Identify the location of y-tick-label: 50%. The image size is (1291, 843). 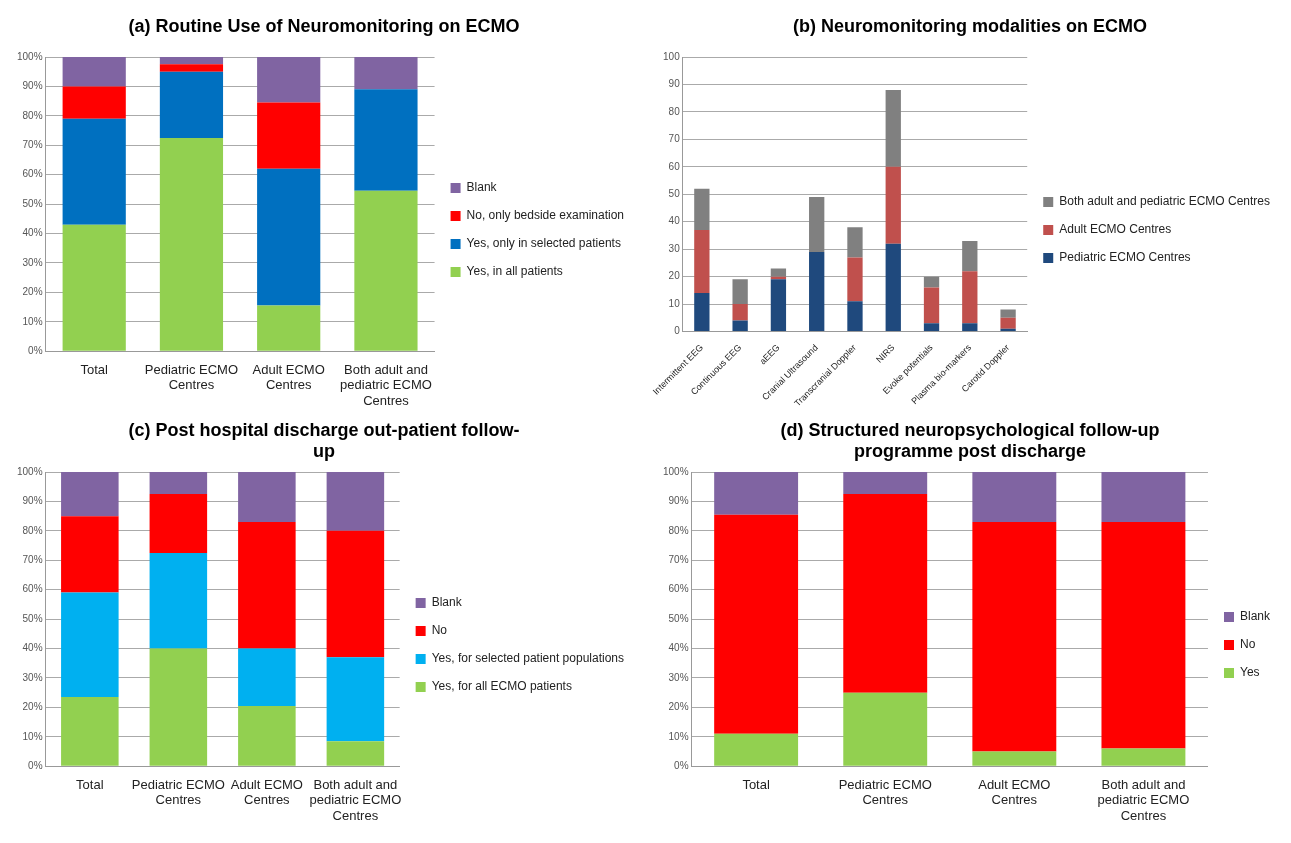
(678, 618).